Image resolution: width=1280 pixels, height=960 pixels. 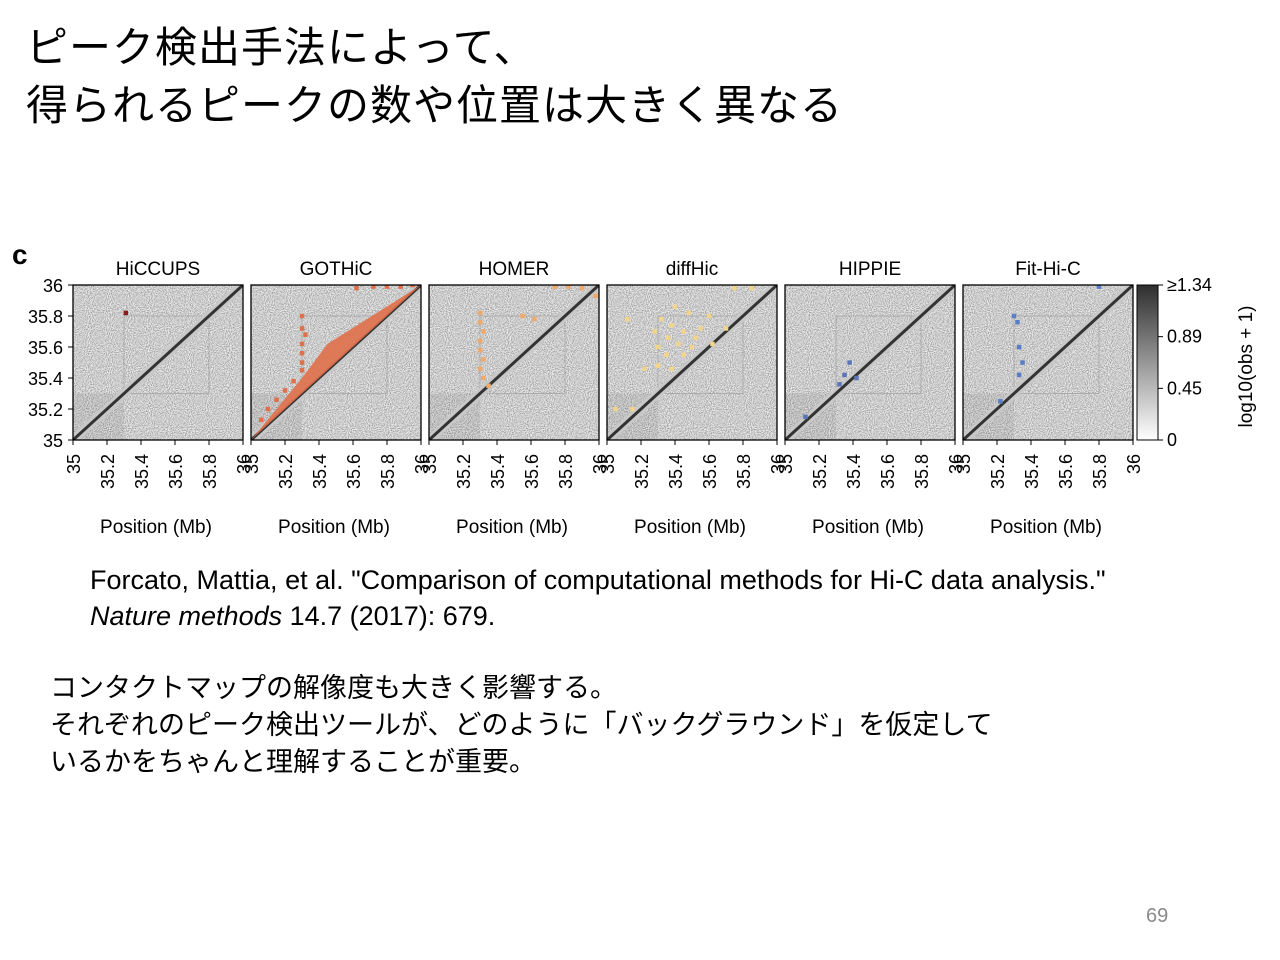 What do you see at coordinates (514, 269) in the screenshot?
I see `panel-title: HOMER` at bounding box center [514, 269].